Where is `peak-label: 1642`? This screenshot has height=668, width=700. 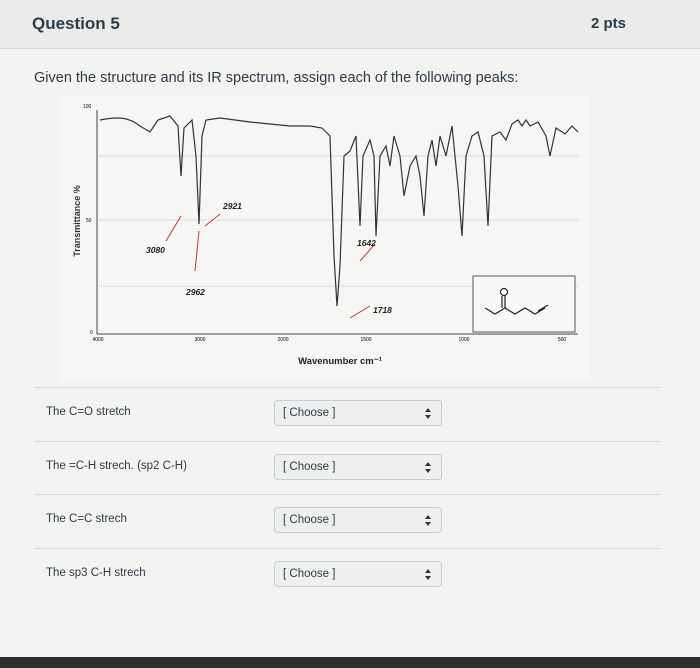
peak-label: 1642 is located at coordinates (366, 243).